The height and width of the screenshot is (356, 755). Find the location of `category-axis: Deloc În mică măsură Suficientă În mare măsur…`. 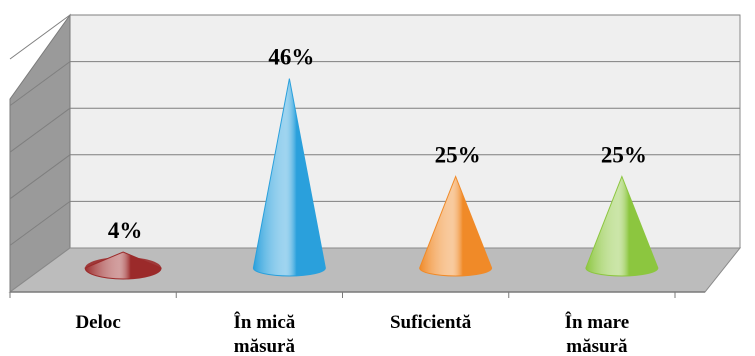

category-axis: Deloc În mică măsură Suficientă În mare măsur… is located at coordinates (352, 333).